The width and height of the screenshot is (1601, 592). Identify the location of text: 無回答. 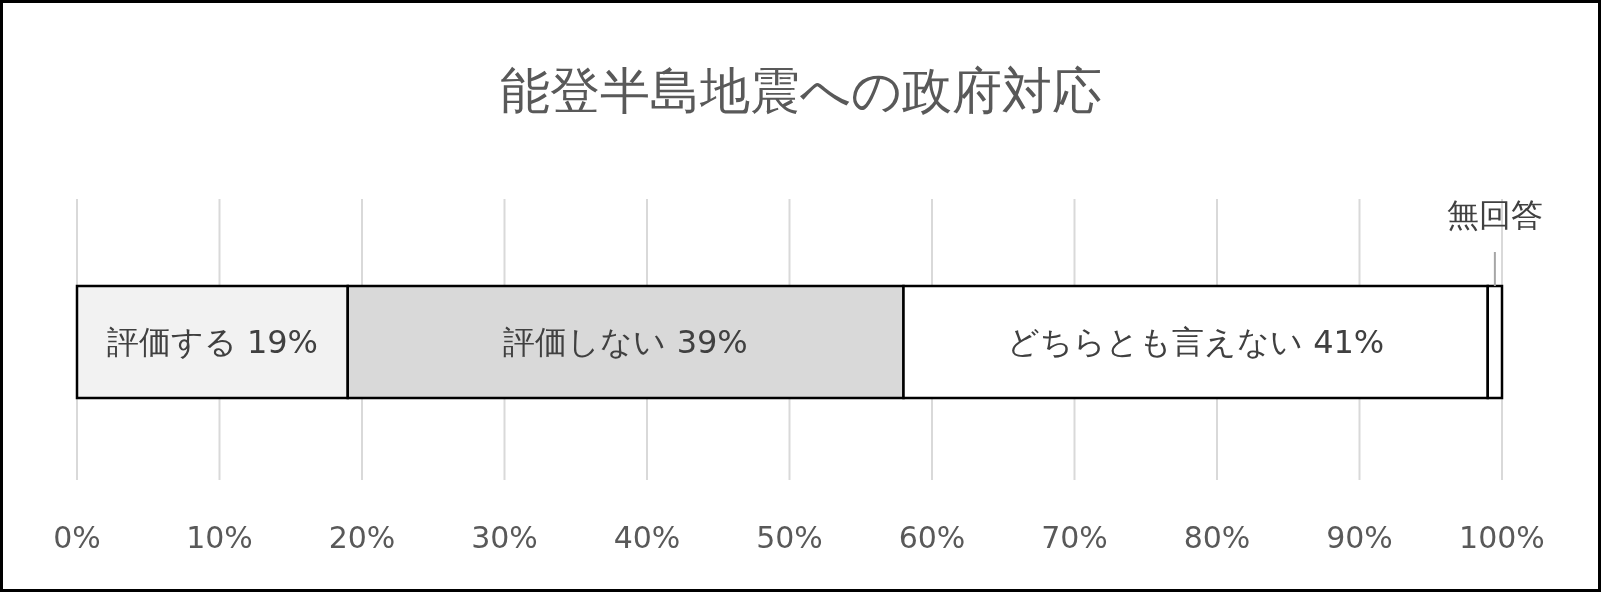
(1494, 215).